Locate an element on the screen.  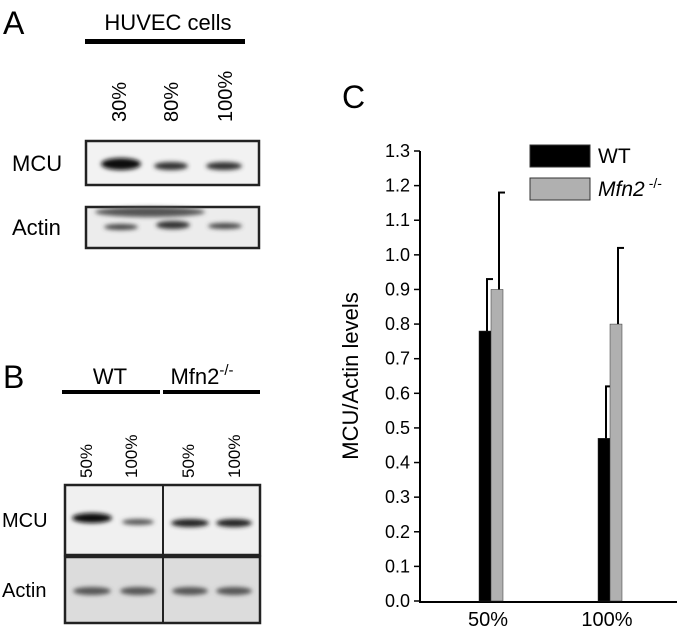
group-label: Mfn2-/- is located at coordinates (201, 375).